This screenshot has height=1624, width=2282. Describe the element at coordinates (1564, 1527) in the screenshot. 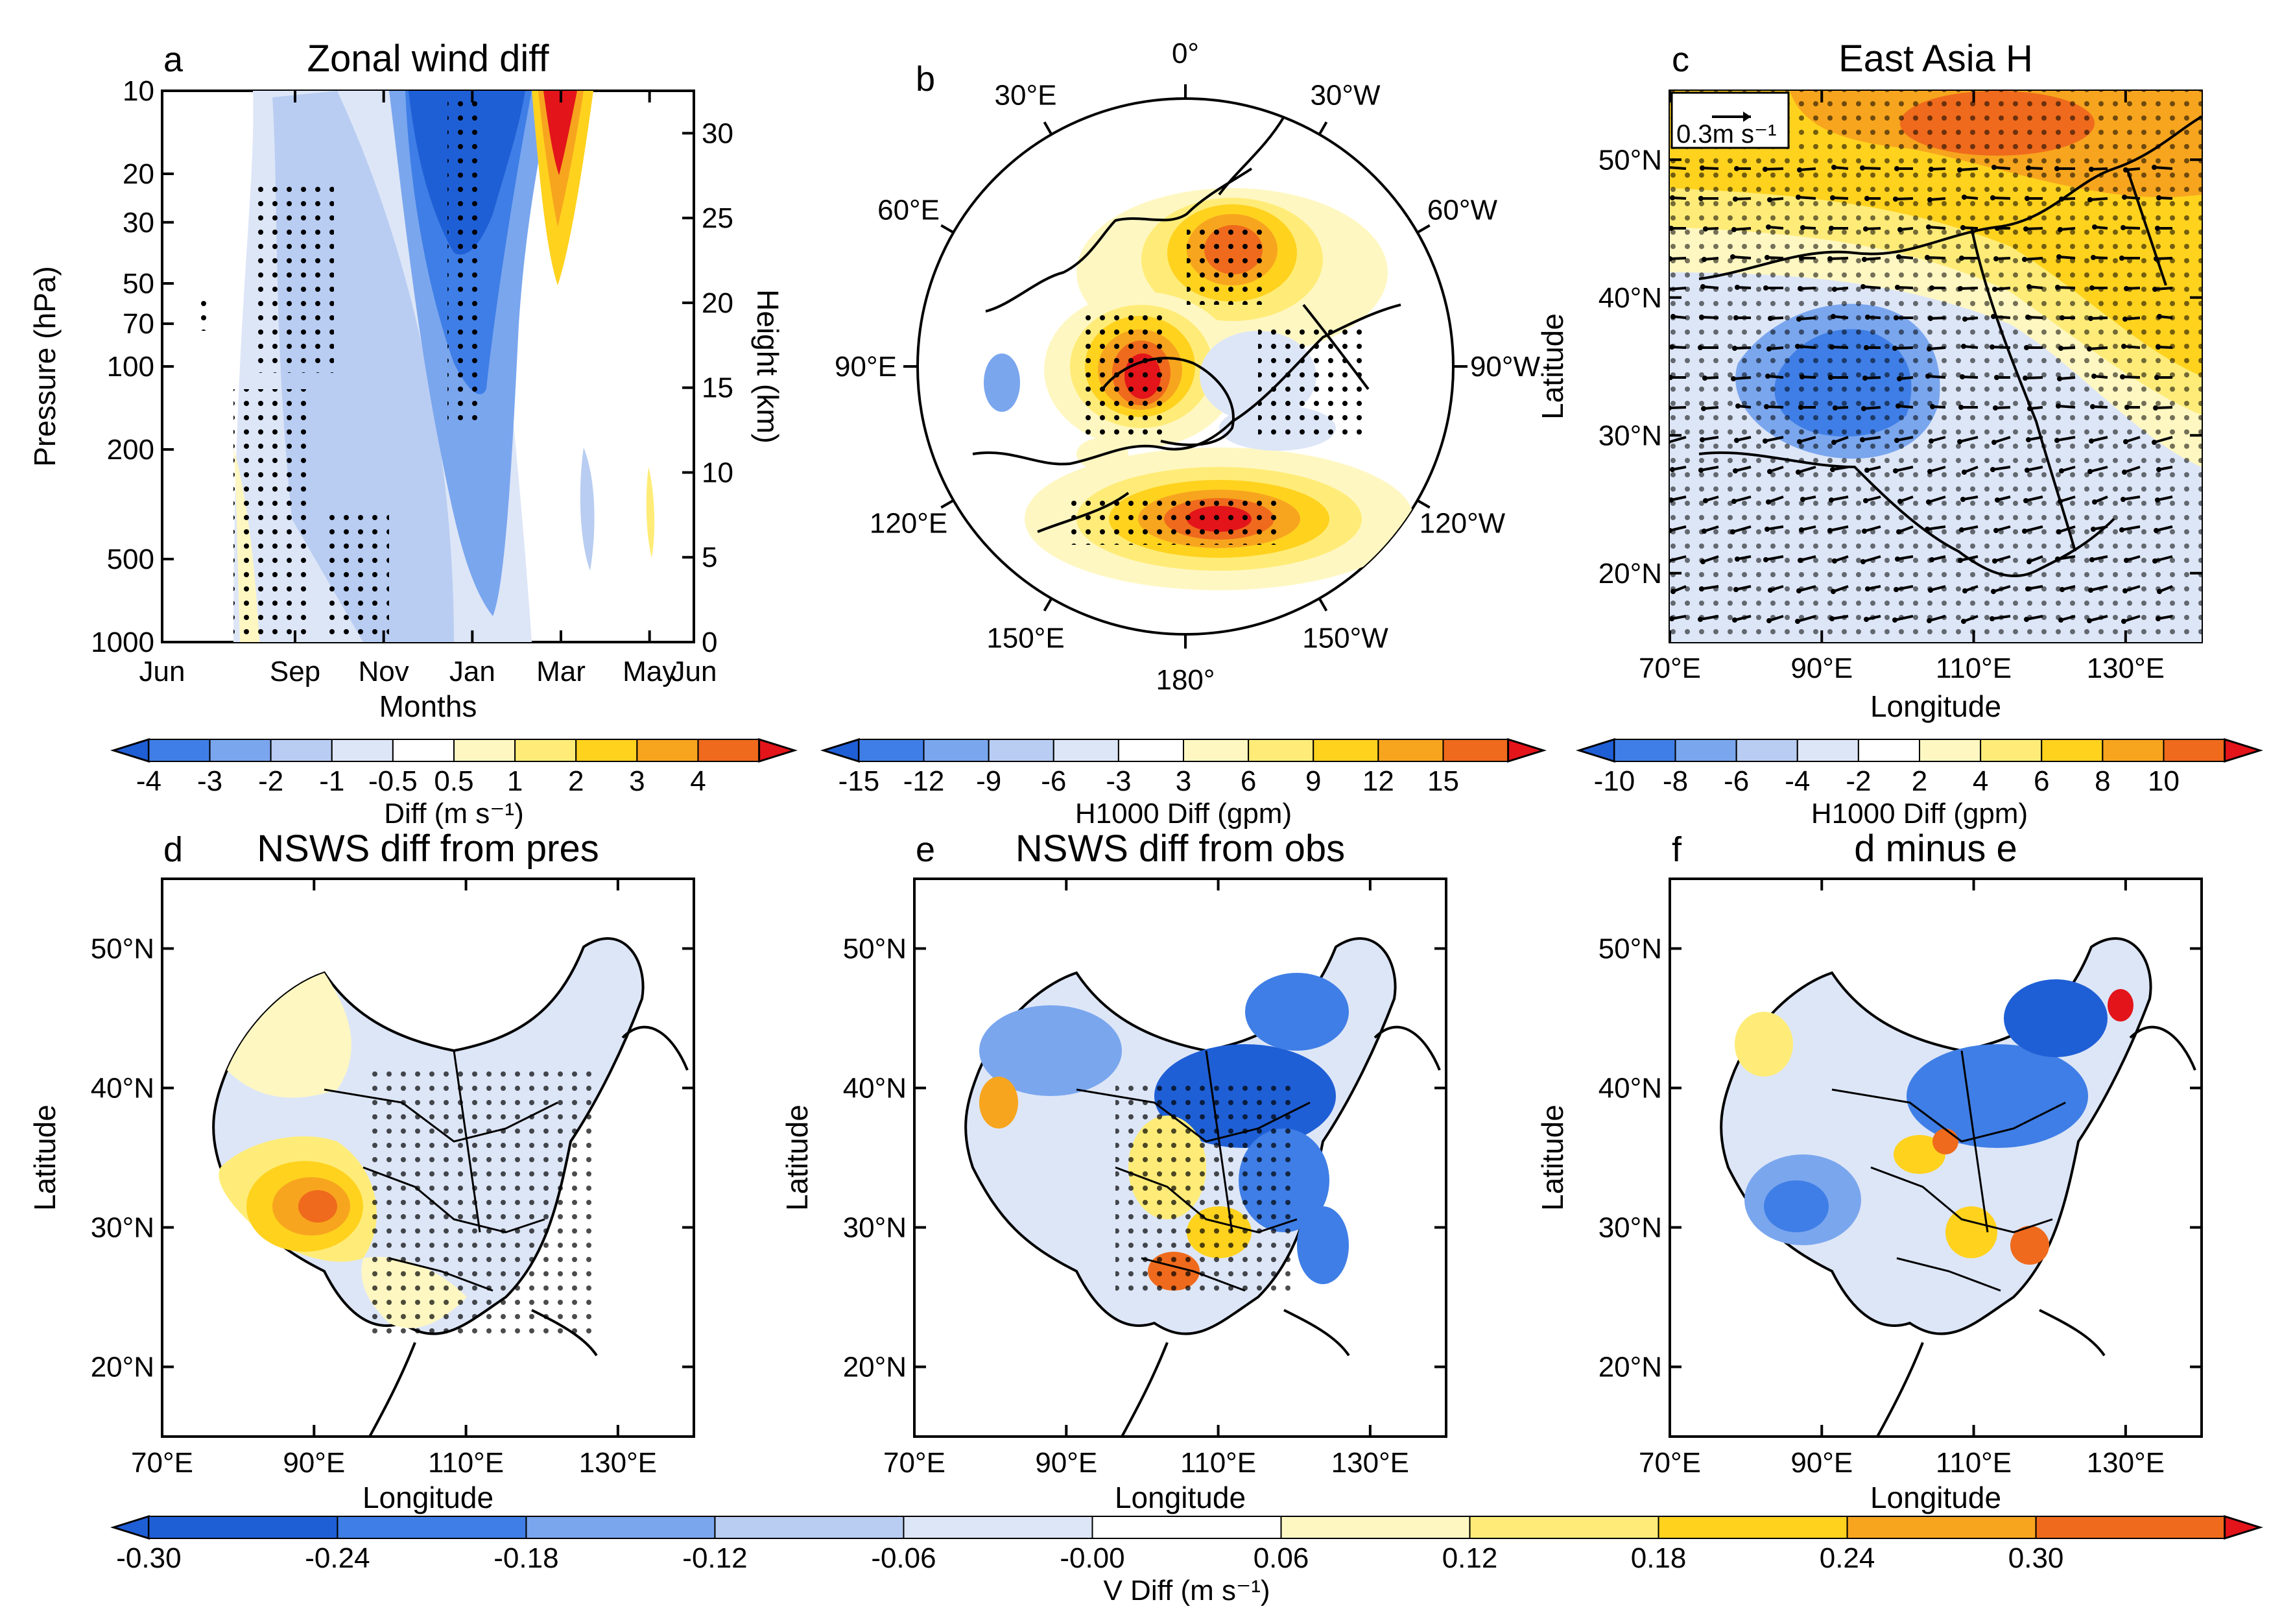

I see `colorbar-bottom-bin` at that location.